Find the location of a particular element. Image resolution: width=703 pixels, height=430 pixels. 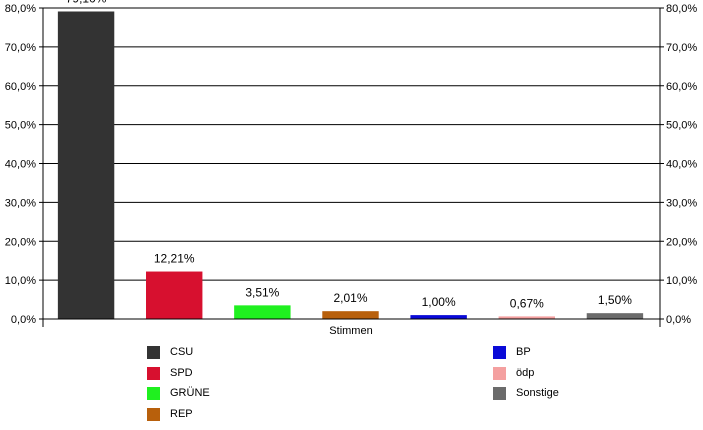

bar-grüne is located at coordinates (262, 312).